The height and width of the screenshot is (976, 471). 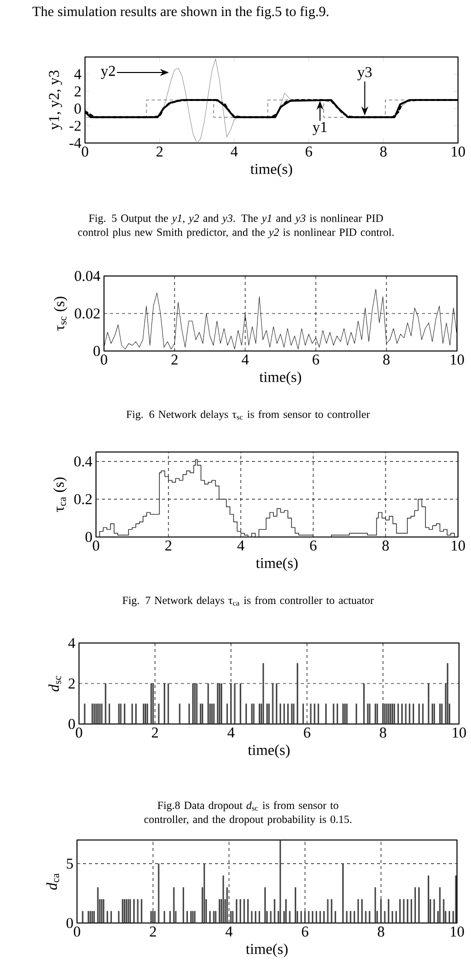 What do you see at coordinates (236, 226) in the screenshot?
I see `text: Fig. 5 Output the y1, y2 and y3. The y1 and y3 is nonlinear PID control plus new Smith predictor, and the y2 is nonlinear PID control.` at bounding box center [236, 226].